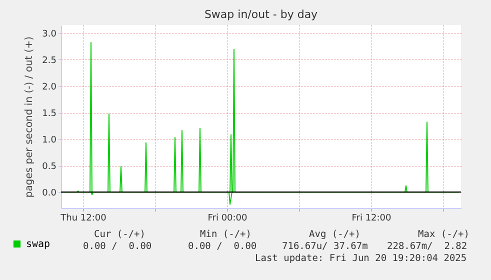 The image size is (491, 280). I want to click on text: Last update: Fri Jun 20 19:20:04 2025, so click(361, 259).